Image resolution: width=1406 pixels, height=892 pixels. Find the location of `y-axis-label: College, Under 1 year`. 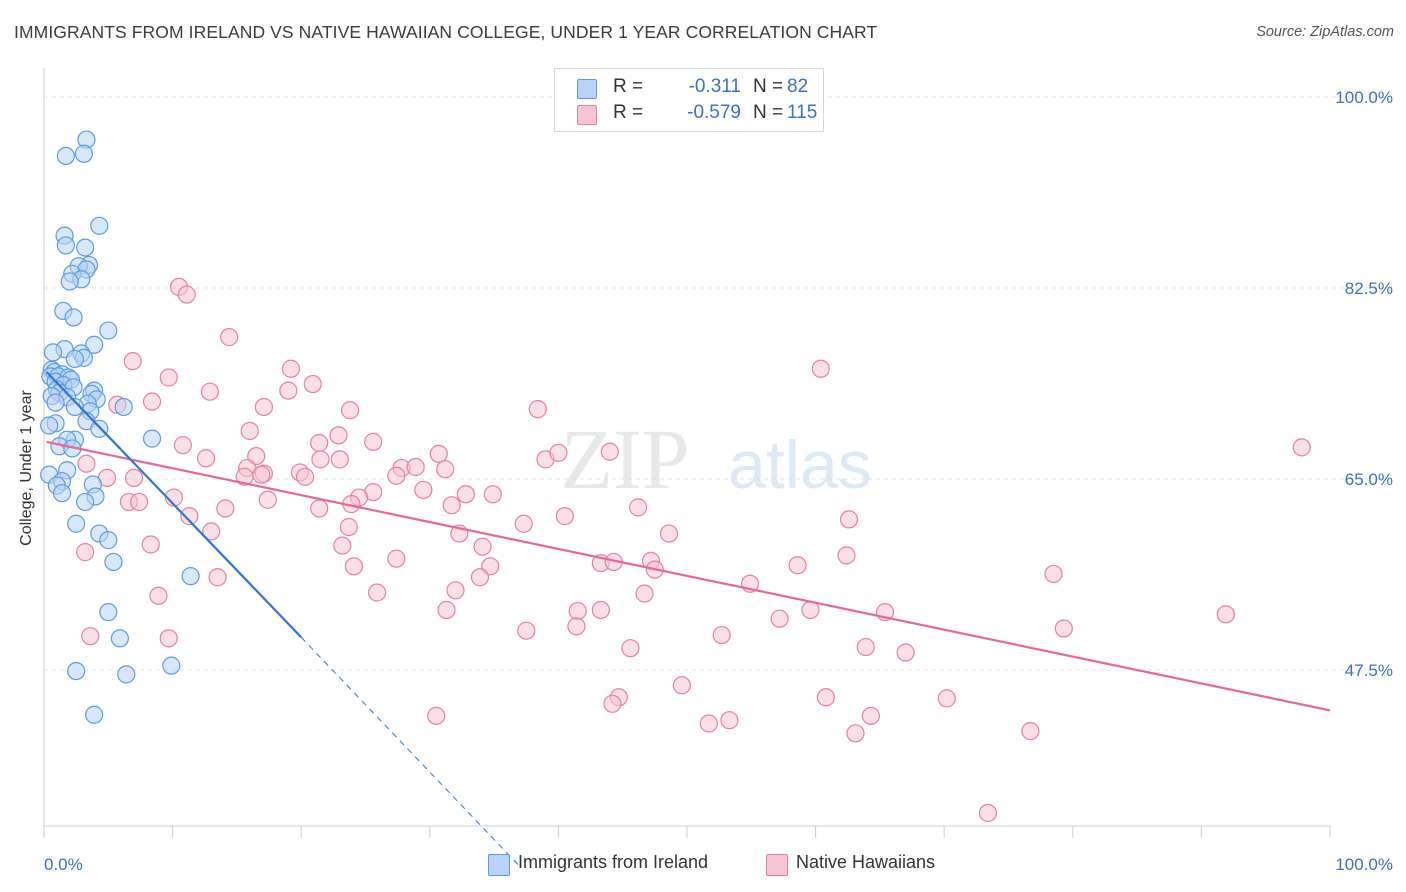

y-axis-label: College, Under 1 year is located at coordinates (26, 468).